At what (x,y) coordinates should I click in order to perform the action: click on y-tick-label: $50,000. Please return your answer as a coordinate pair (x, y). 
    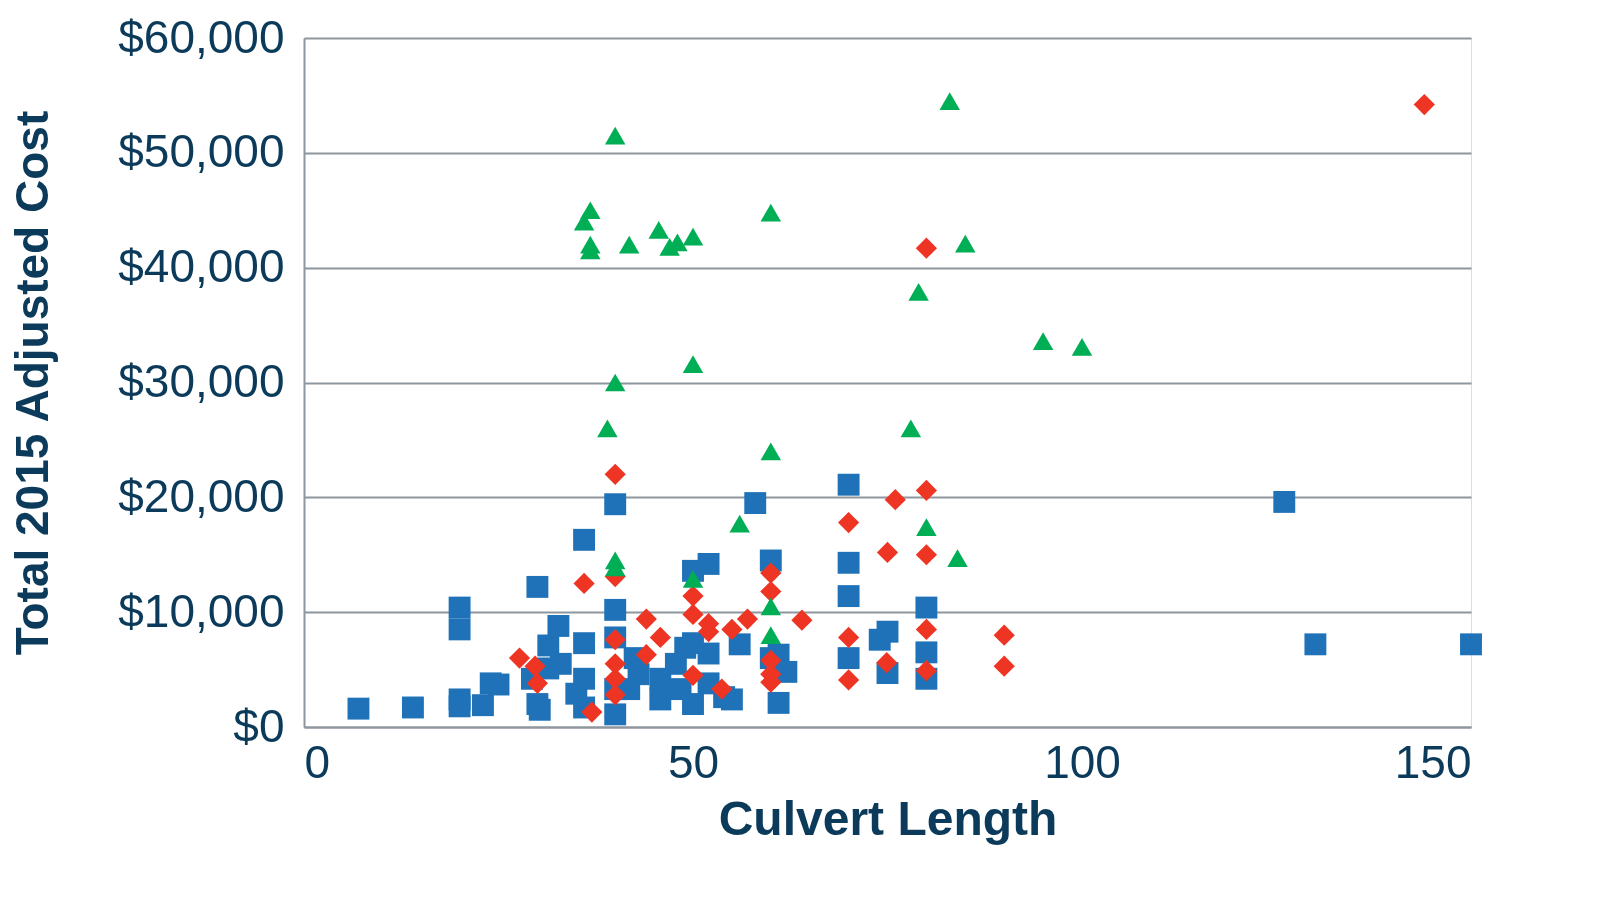
    Looking at the image, I should click on (201, 151).